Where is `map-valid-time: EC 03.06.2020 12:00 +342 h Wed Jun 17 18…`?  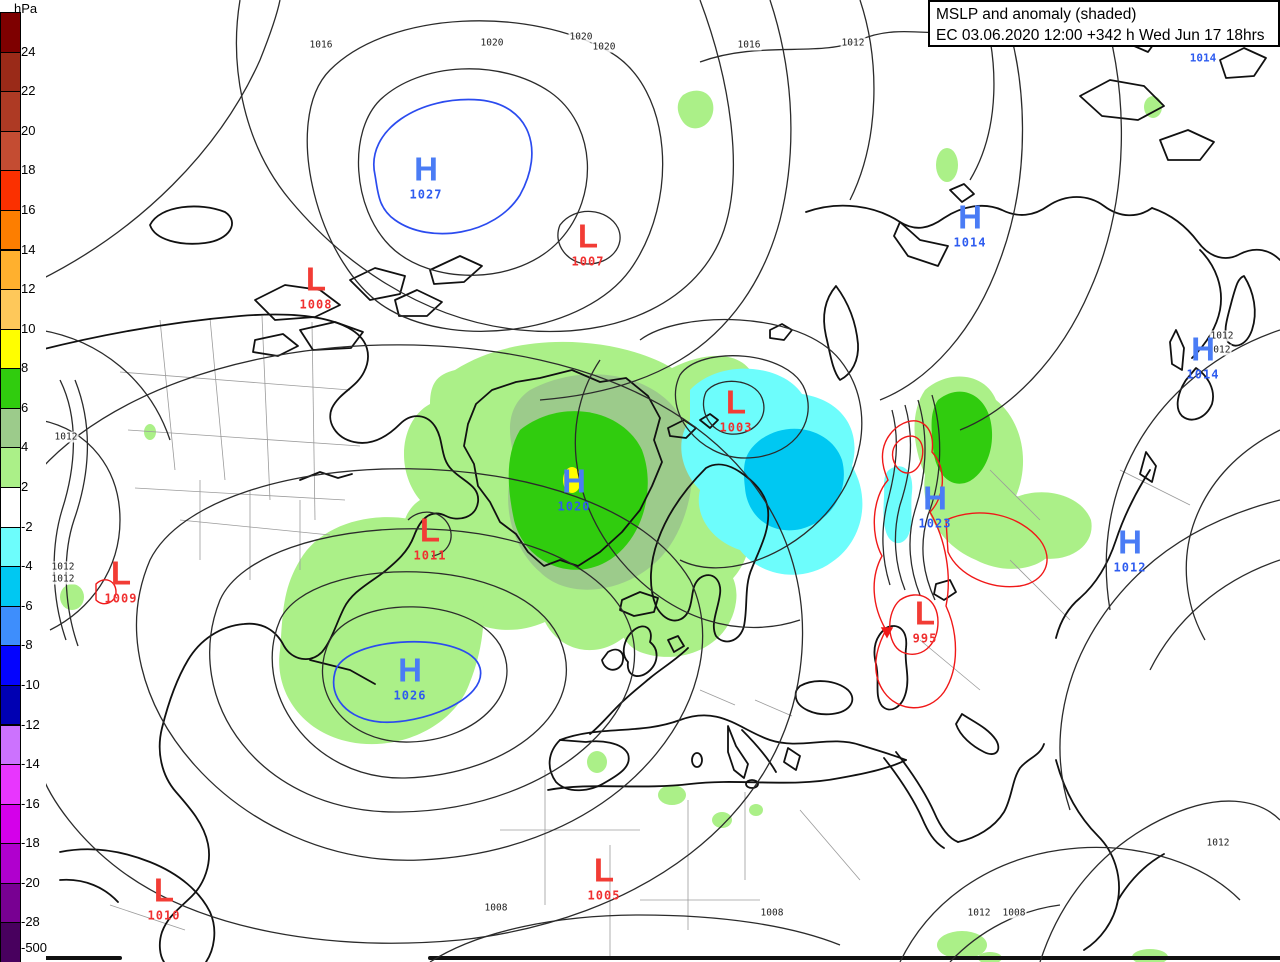
map-valid-time: EC 03.06.2020 12:00 +342 h Wed Jun 17 18… is located at coordinates (1100, 35).